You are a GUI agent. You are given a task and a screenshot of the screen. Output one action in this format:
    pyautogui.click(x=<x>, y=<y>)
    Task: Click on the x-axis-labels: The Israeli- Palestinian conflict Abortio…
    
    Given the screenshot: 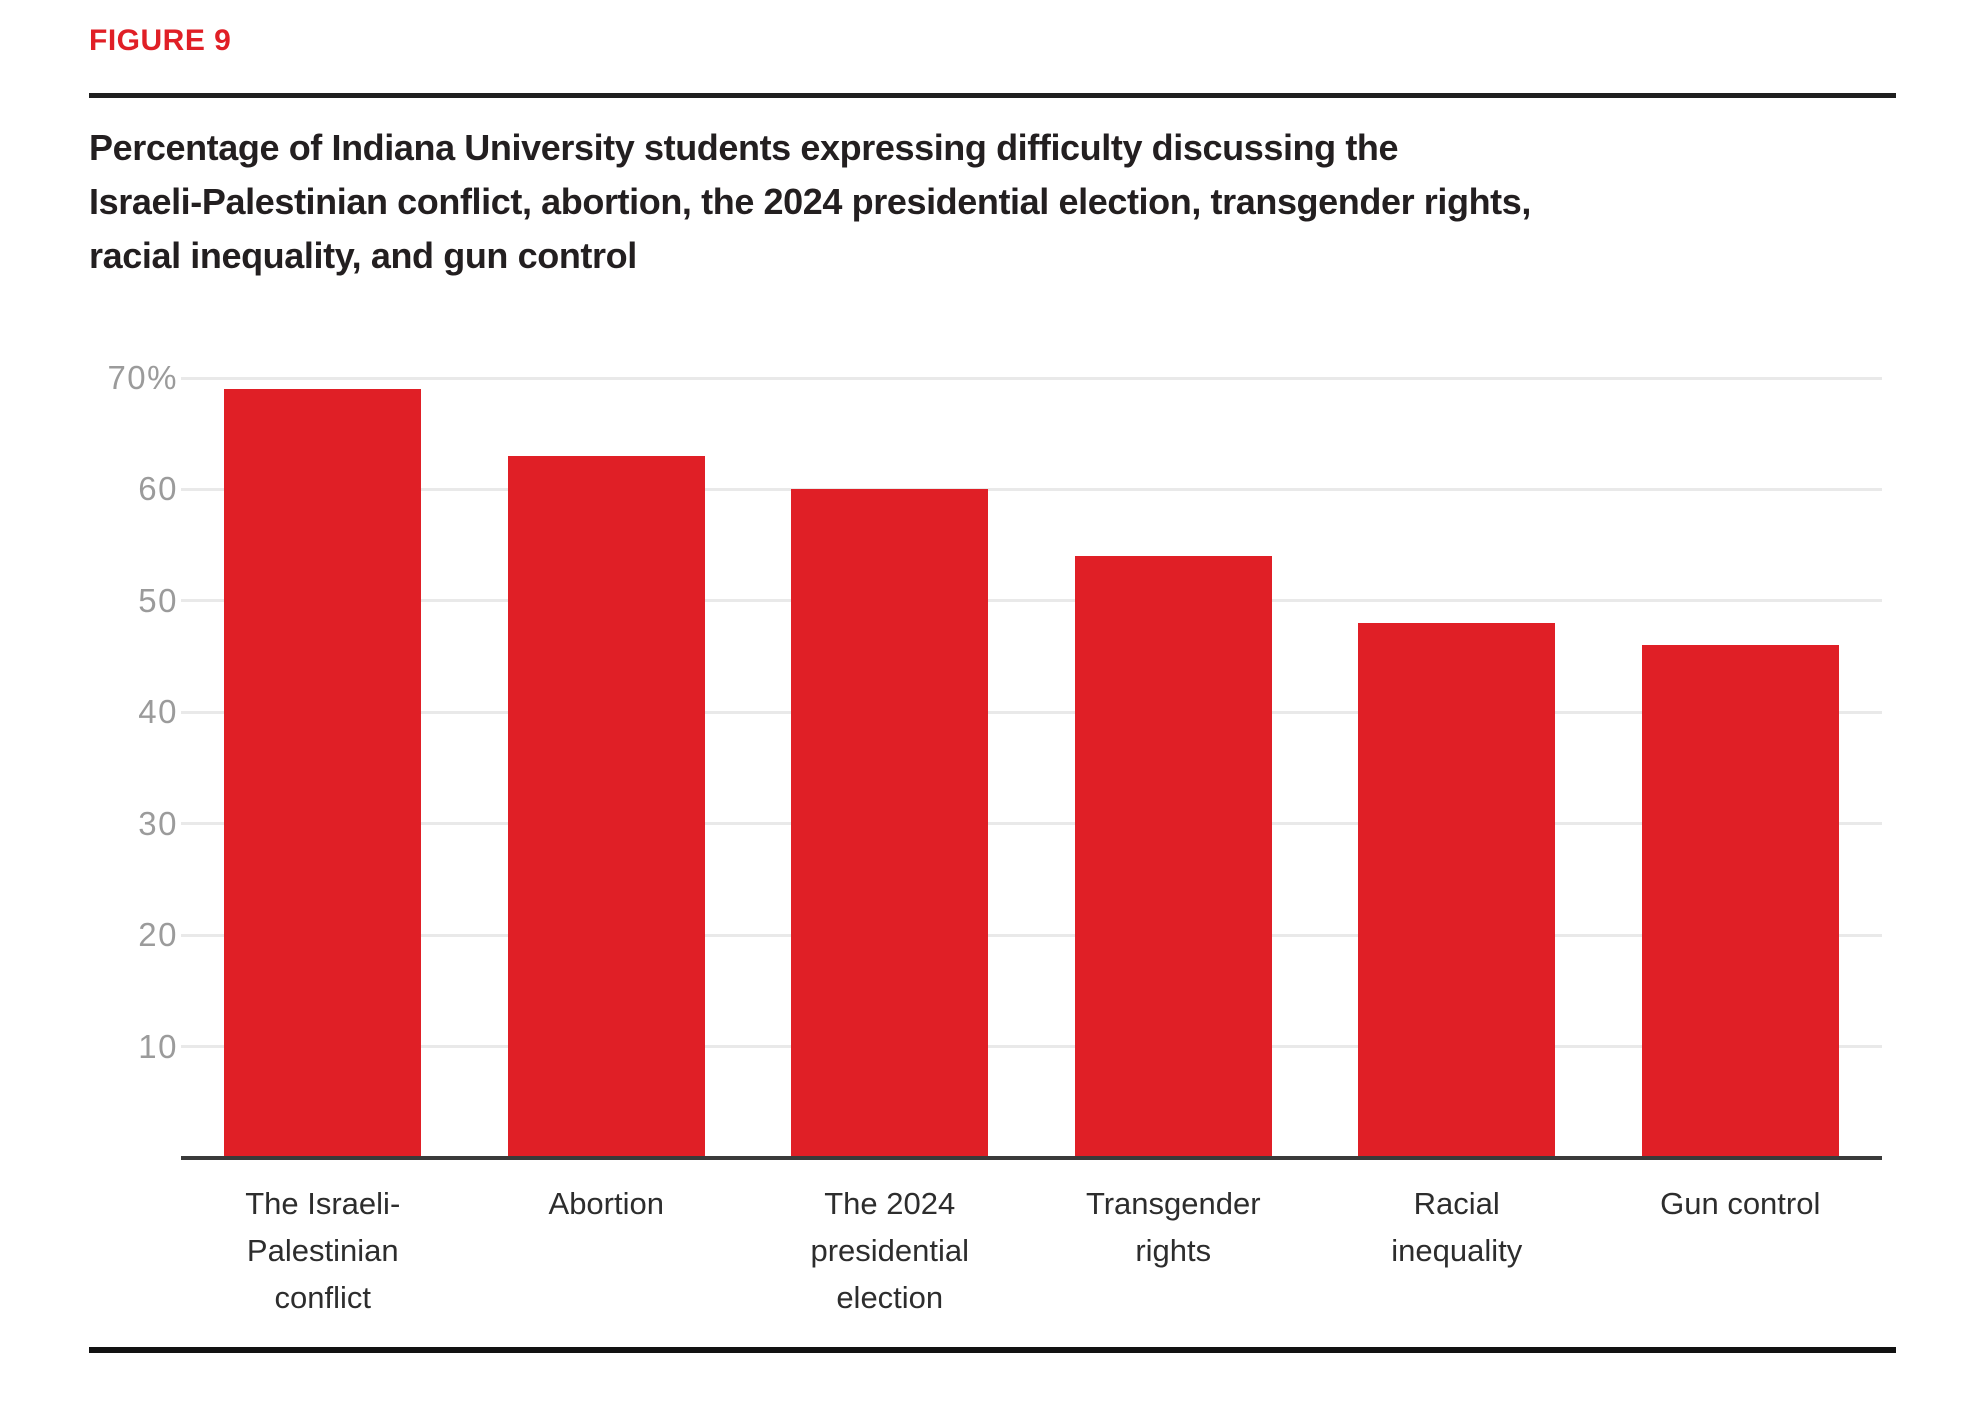 What is the action you would take?
    pyautogui.click(x=1031, y=1260)
    